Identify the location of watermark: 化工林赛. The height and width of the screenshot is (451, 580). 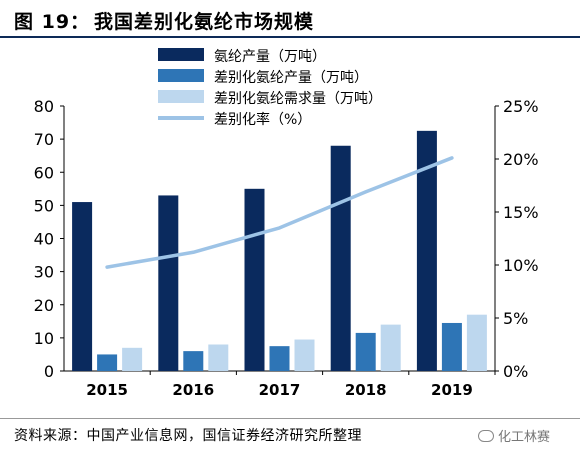
(514, 435).